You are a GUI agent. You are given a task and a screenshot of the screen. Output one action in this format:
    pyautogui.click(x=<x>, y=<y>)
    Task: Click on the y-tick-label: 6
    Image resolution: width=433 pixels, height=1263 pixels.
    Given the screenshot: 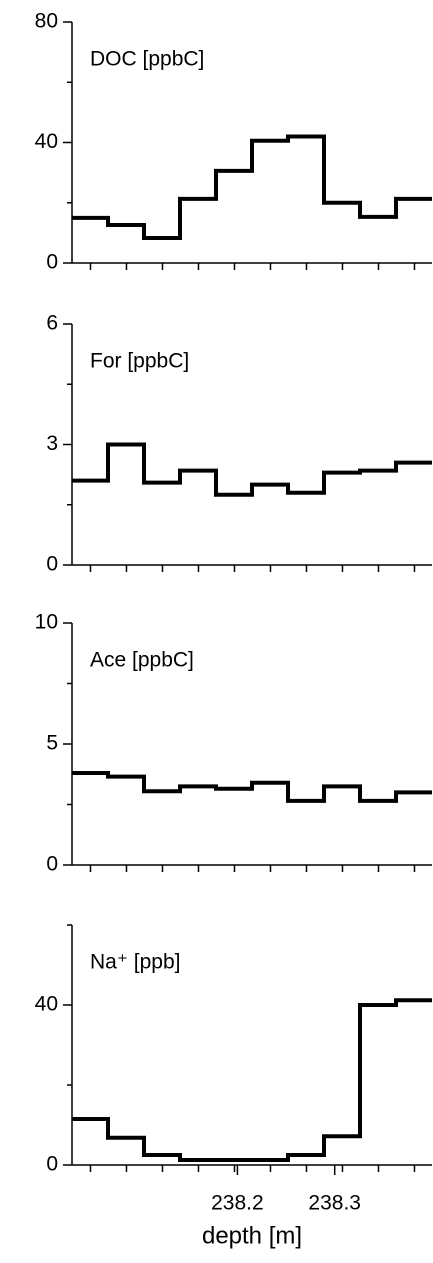 What is the action you would take?
    pyautogui.click(x=52, y=323)
    